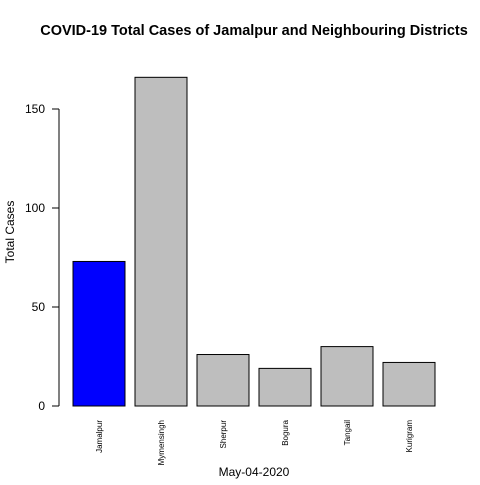 The height and width of the screenshot is (485, 480). Describe the element at coordinates (35, 208) in the screenshot. I see `y-tick-label: 100` at that location.